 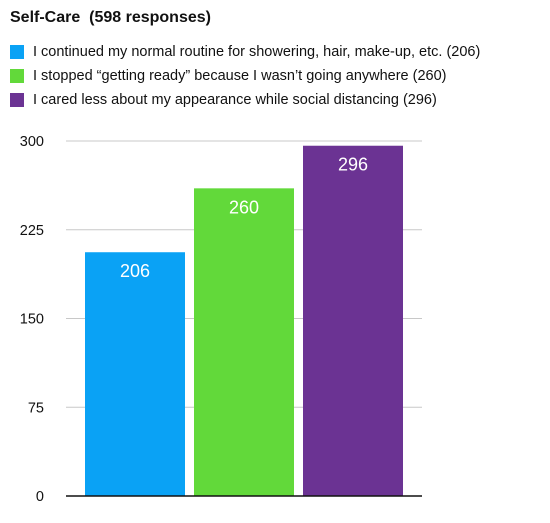 What do you see at coordinates (32, 142) in the screenshot?
I see `y-tick-label: 300` at bounding box center [32, 142].